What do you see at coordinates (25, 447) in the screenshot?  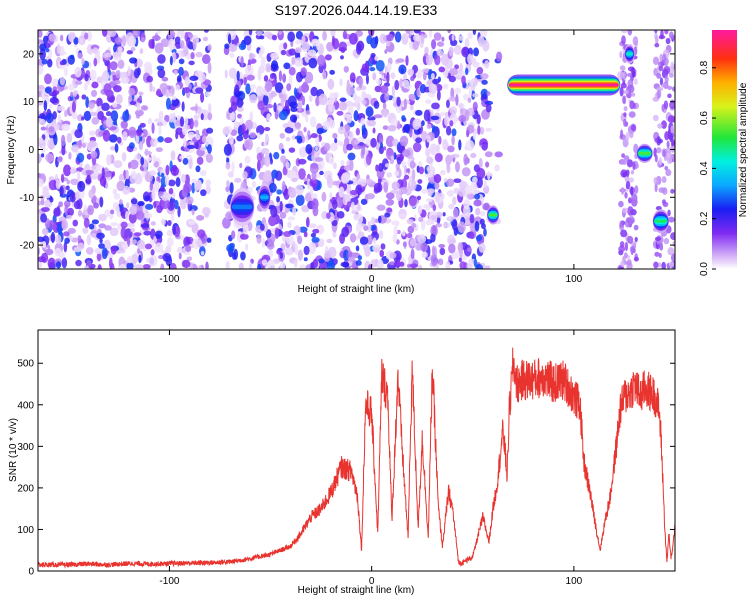 I see `snr-y-tick-label: 300` at bounding box center [25, 447].